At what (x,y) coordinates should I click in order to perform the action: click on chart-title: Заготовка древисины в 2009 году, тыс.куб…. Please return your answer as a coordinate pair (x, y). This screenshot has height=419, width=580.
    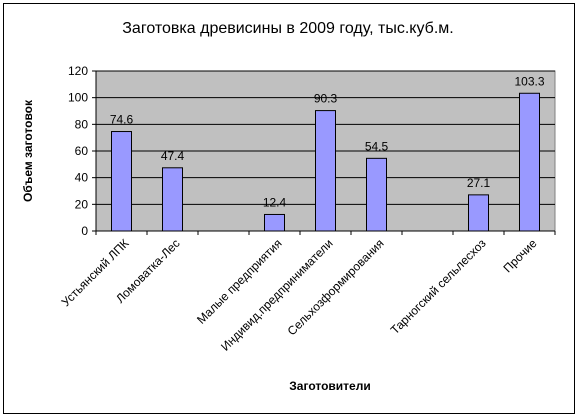
    Looking at the image, I should click on (287, 28).